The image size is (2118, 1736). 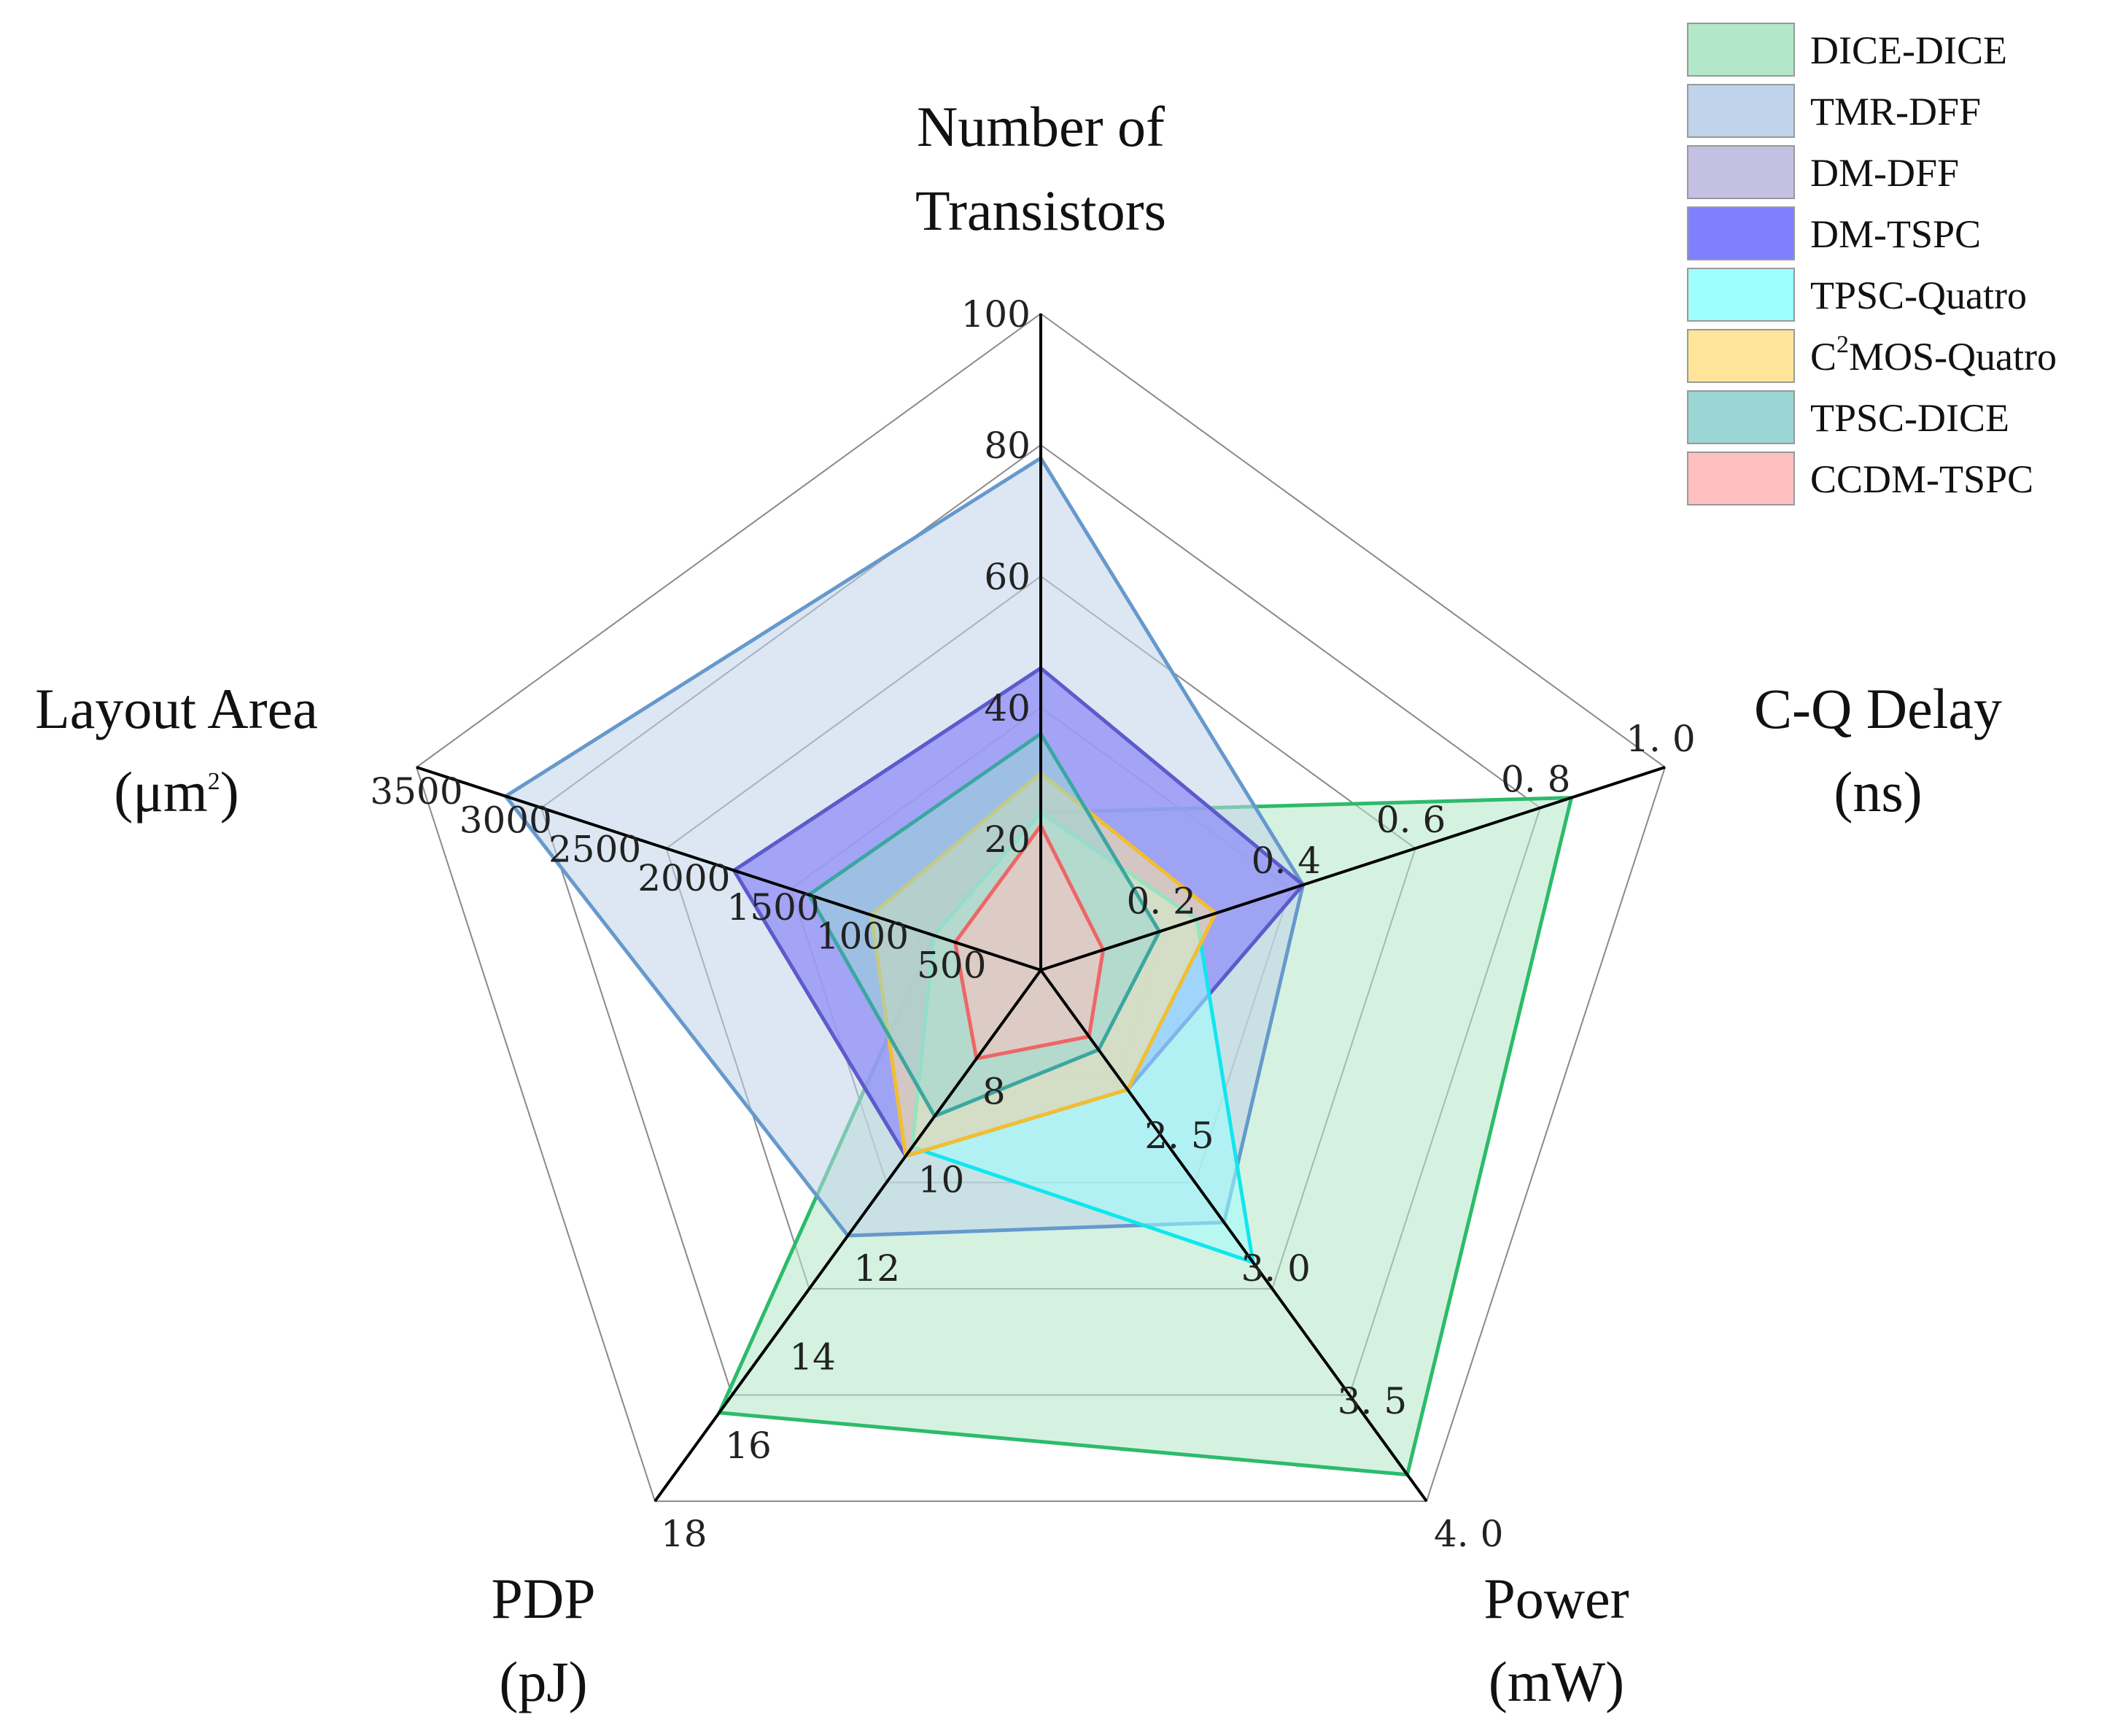 What do you see at coordinates (214, 781) in the screenshot?
I see `axis-title-area-unit-sup: 2` at bounding box center [214, 781].